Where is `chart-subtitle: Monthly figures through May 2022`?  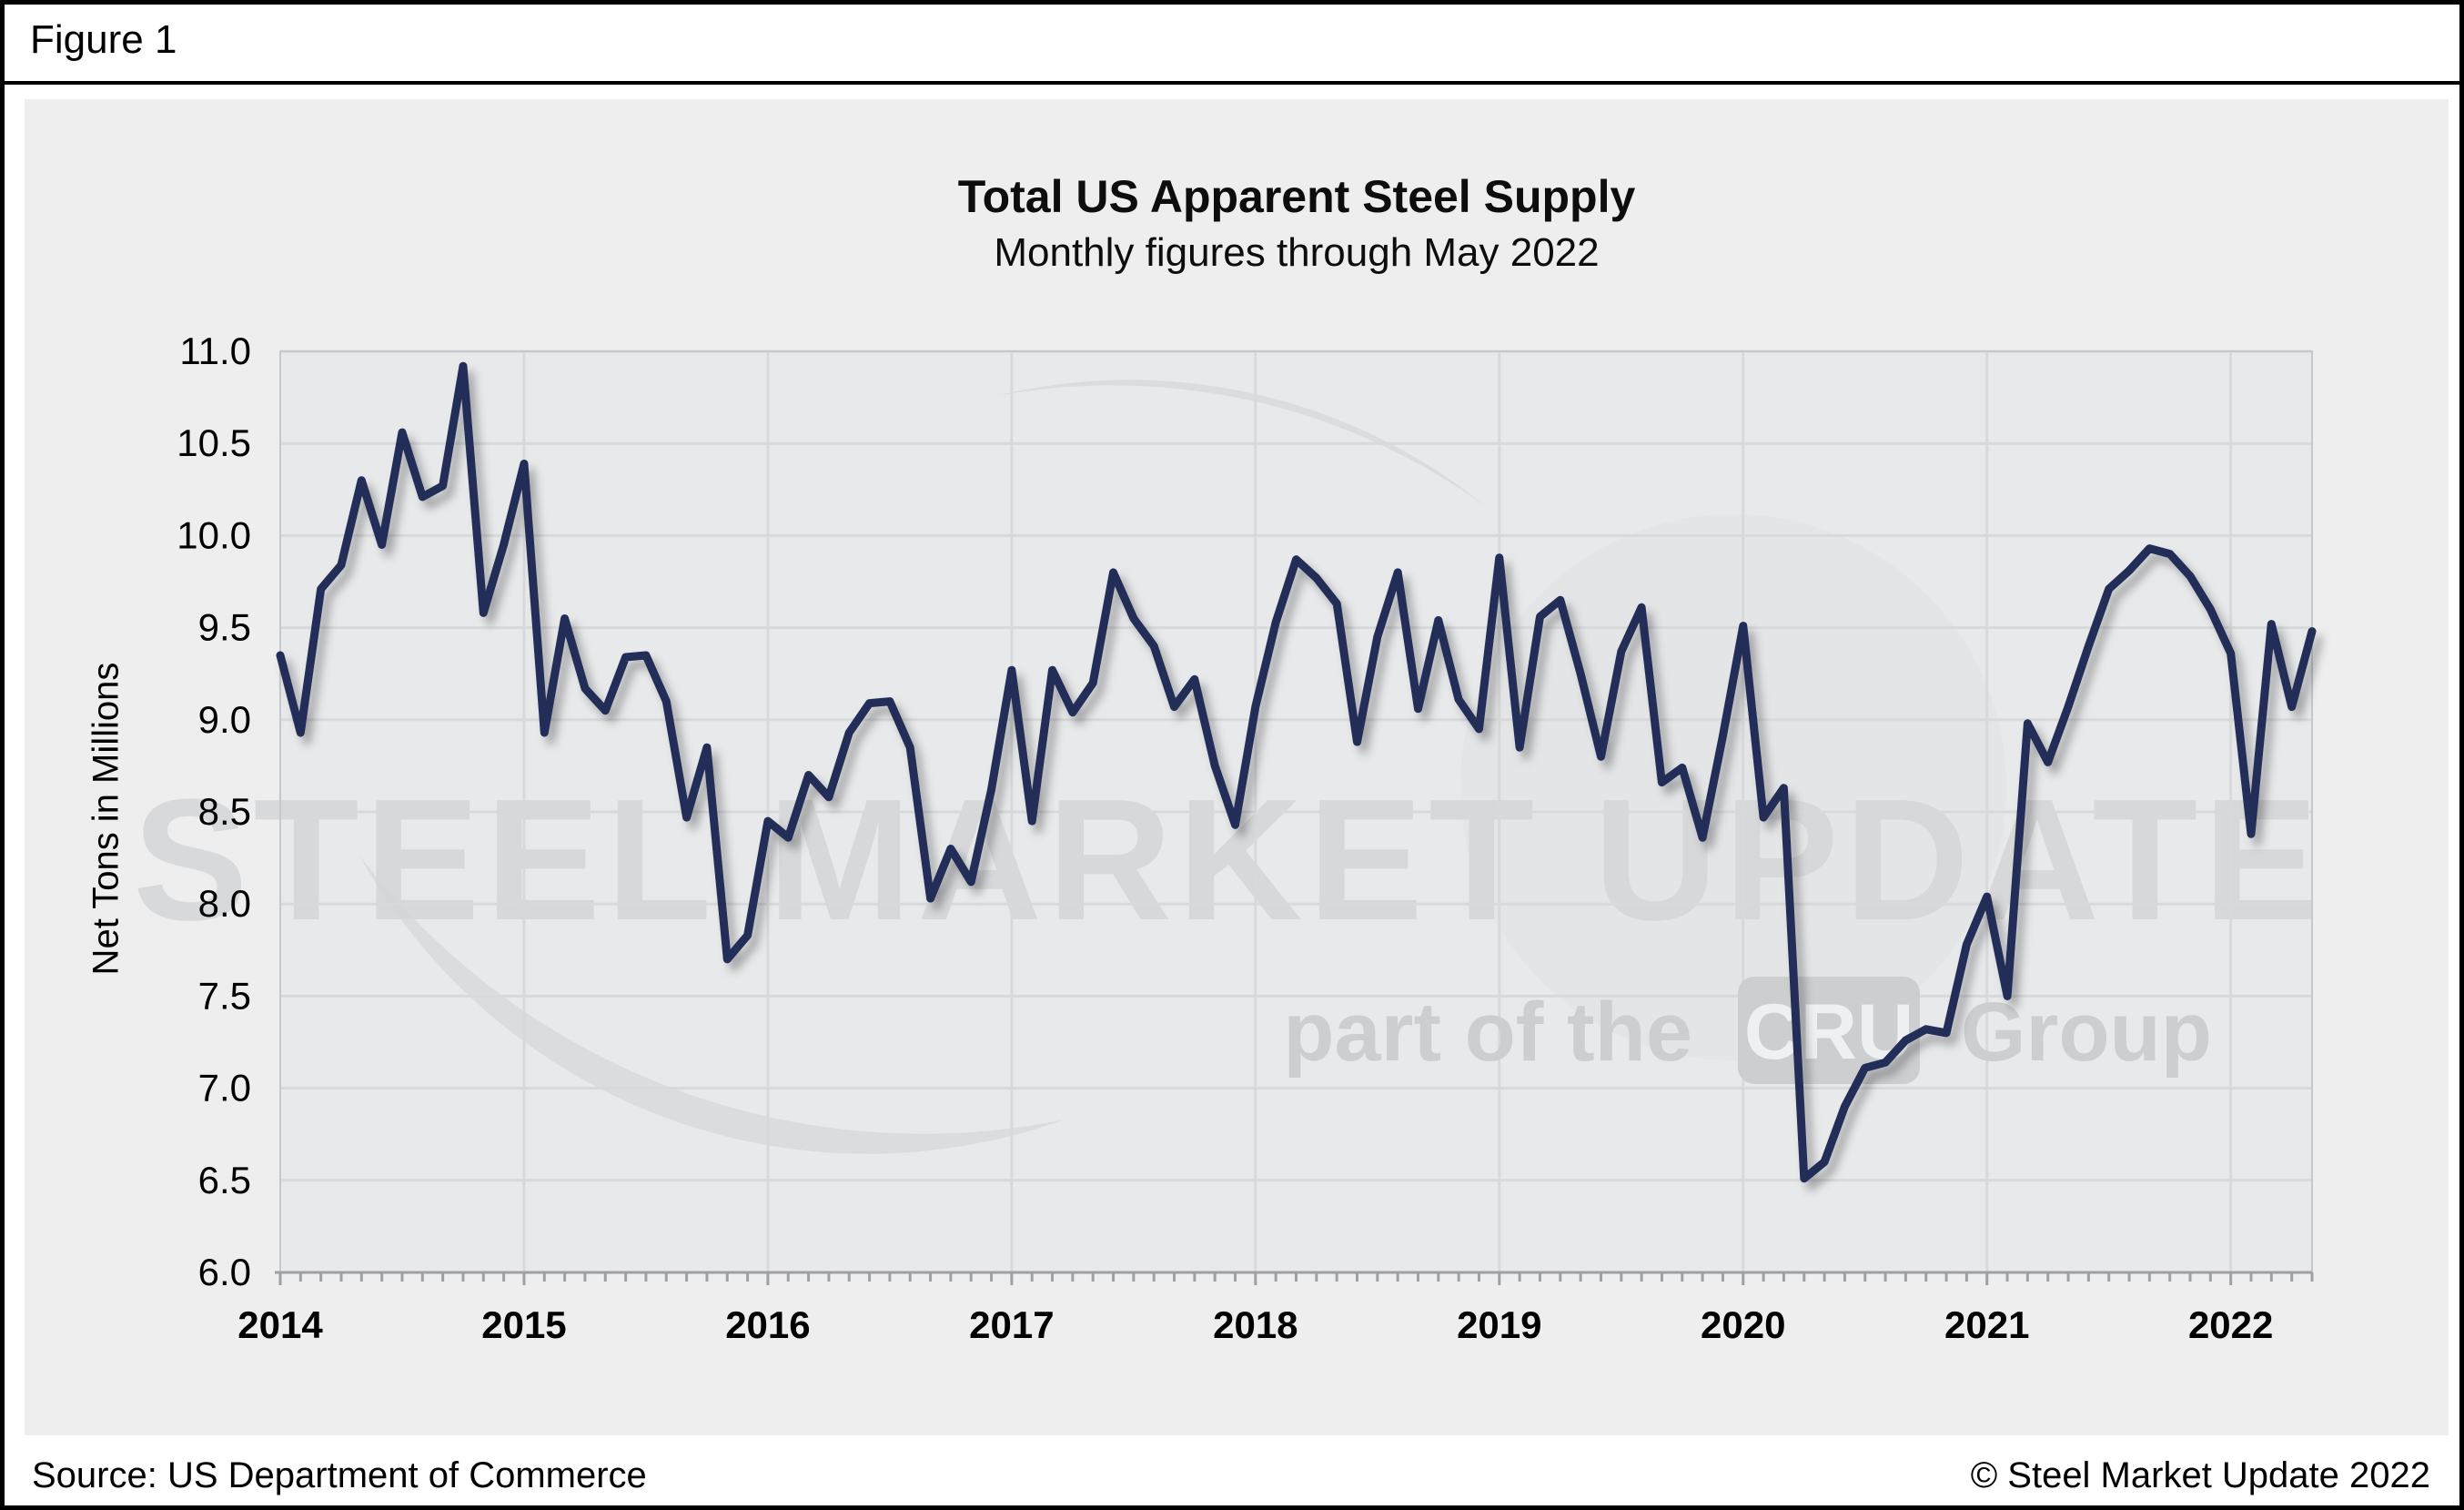 chart-subtitle: Monthly figures through May 2022 is located at coordinates (1297, 253).